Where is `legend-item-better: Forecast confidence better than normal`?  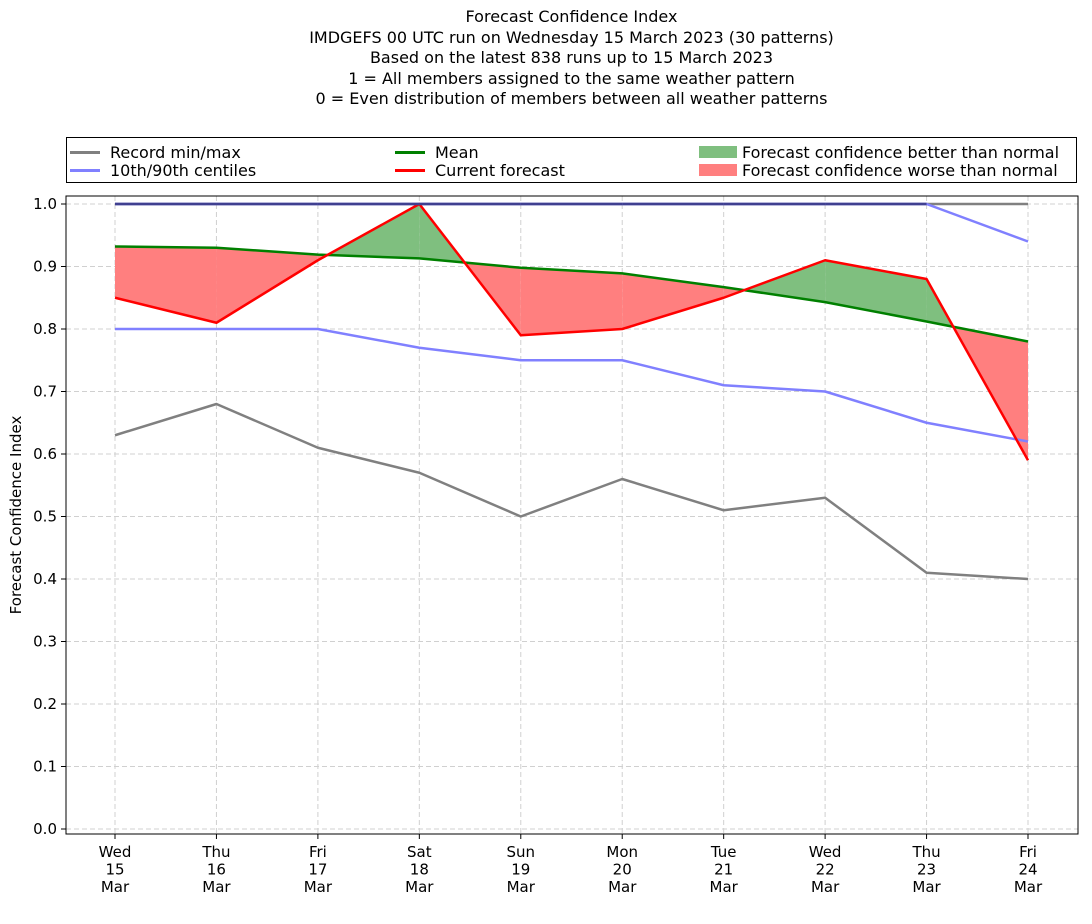
legend-item-better: Forecast confidence better than normal is located at coordinates (879, 152).